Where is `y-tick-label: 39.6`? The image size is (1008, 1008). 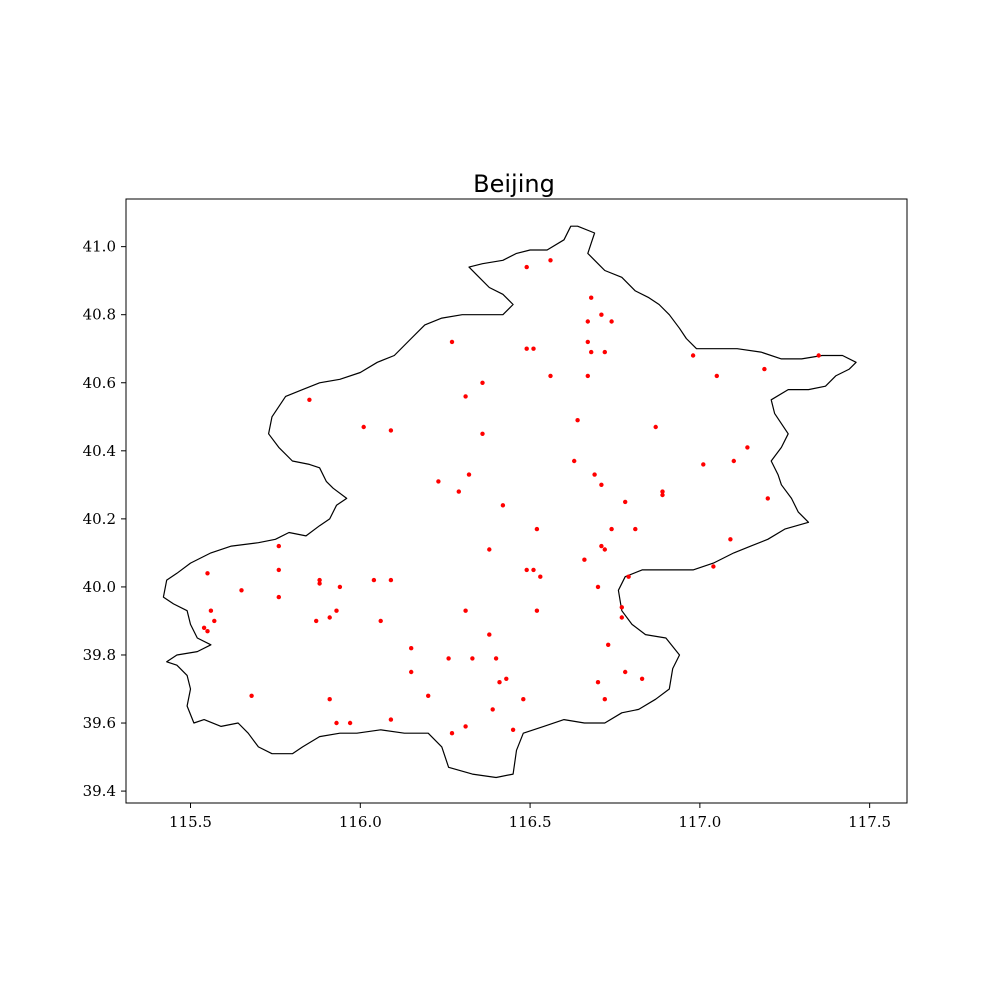
y-tick-label: 39.6 is located at coordinates (99, 723).